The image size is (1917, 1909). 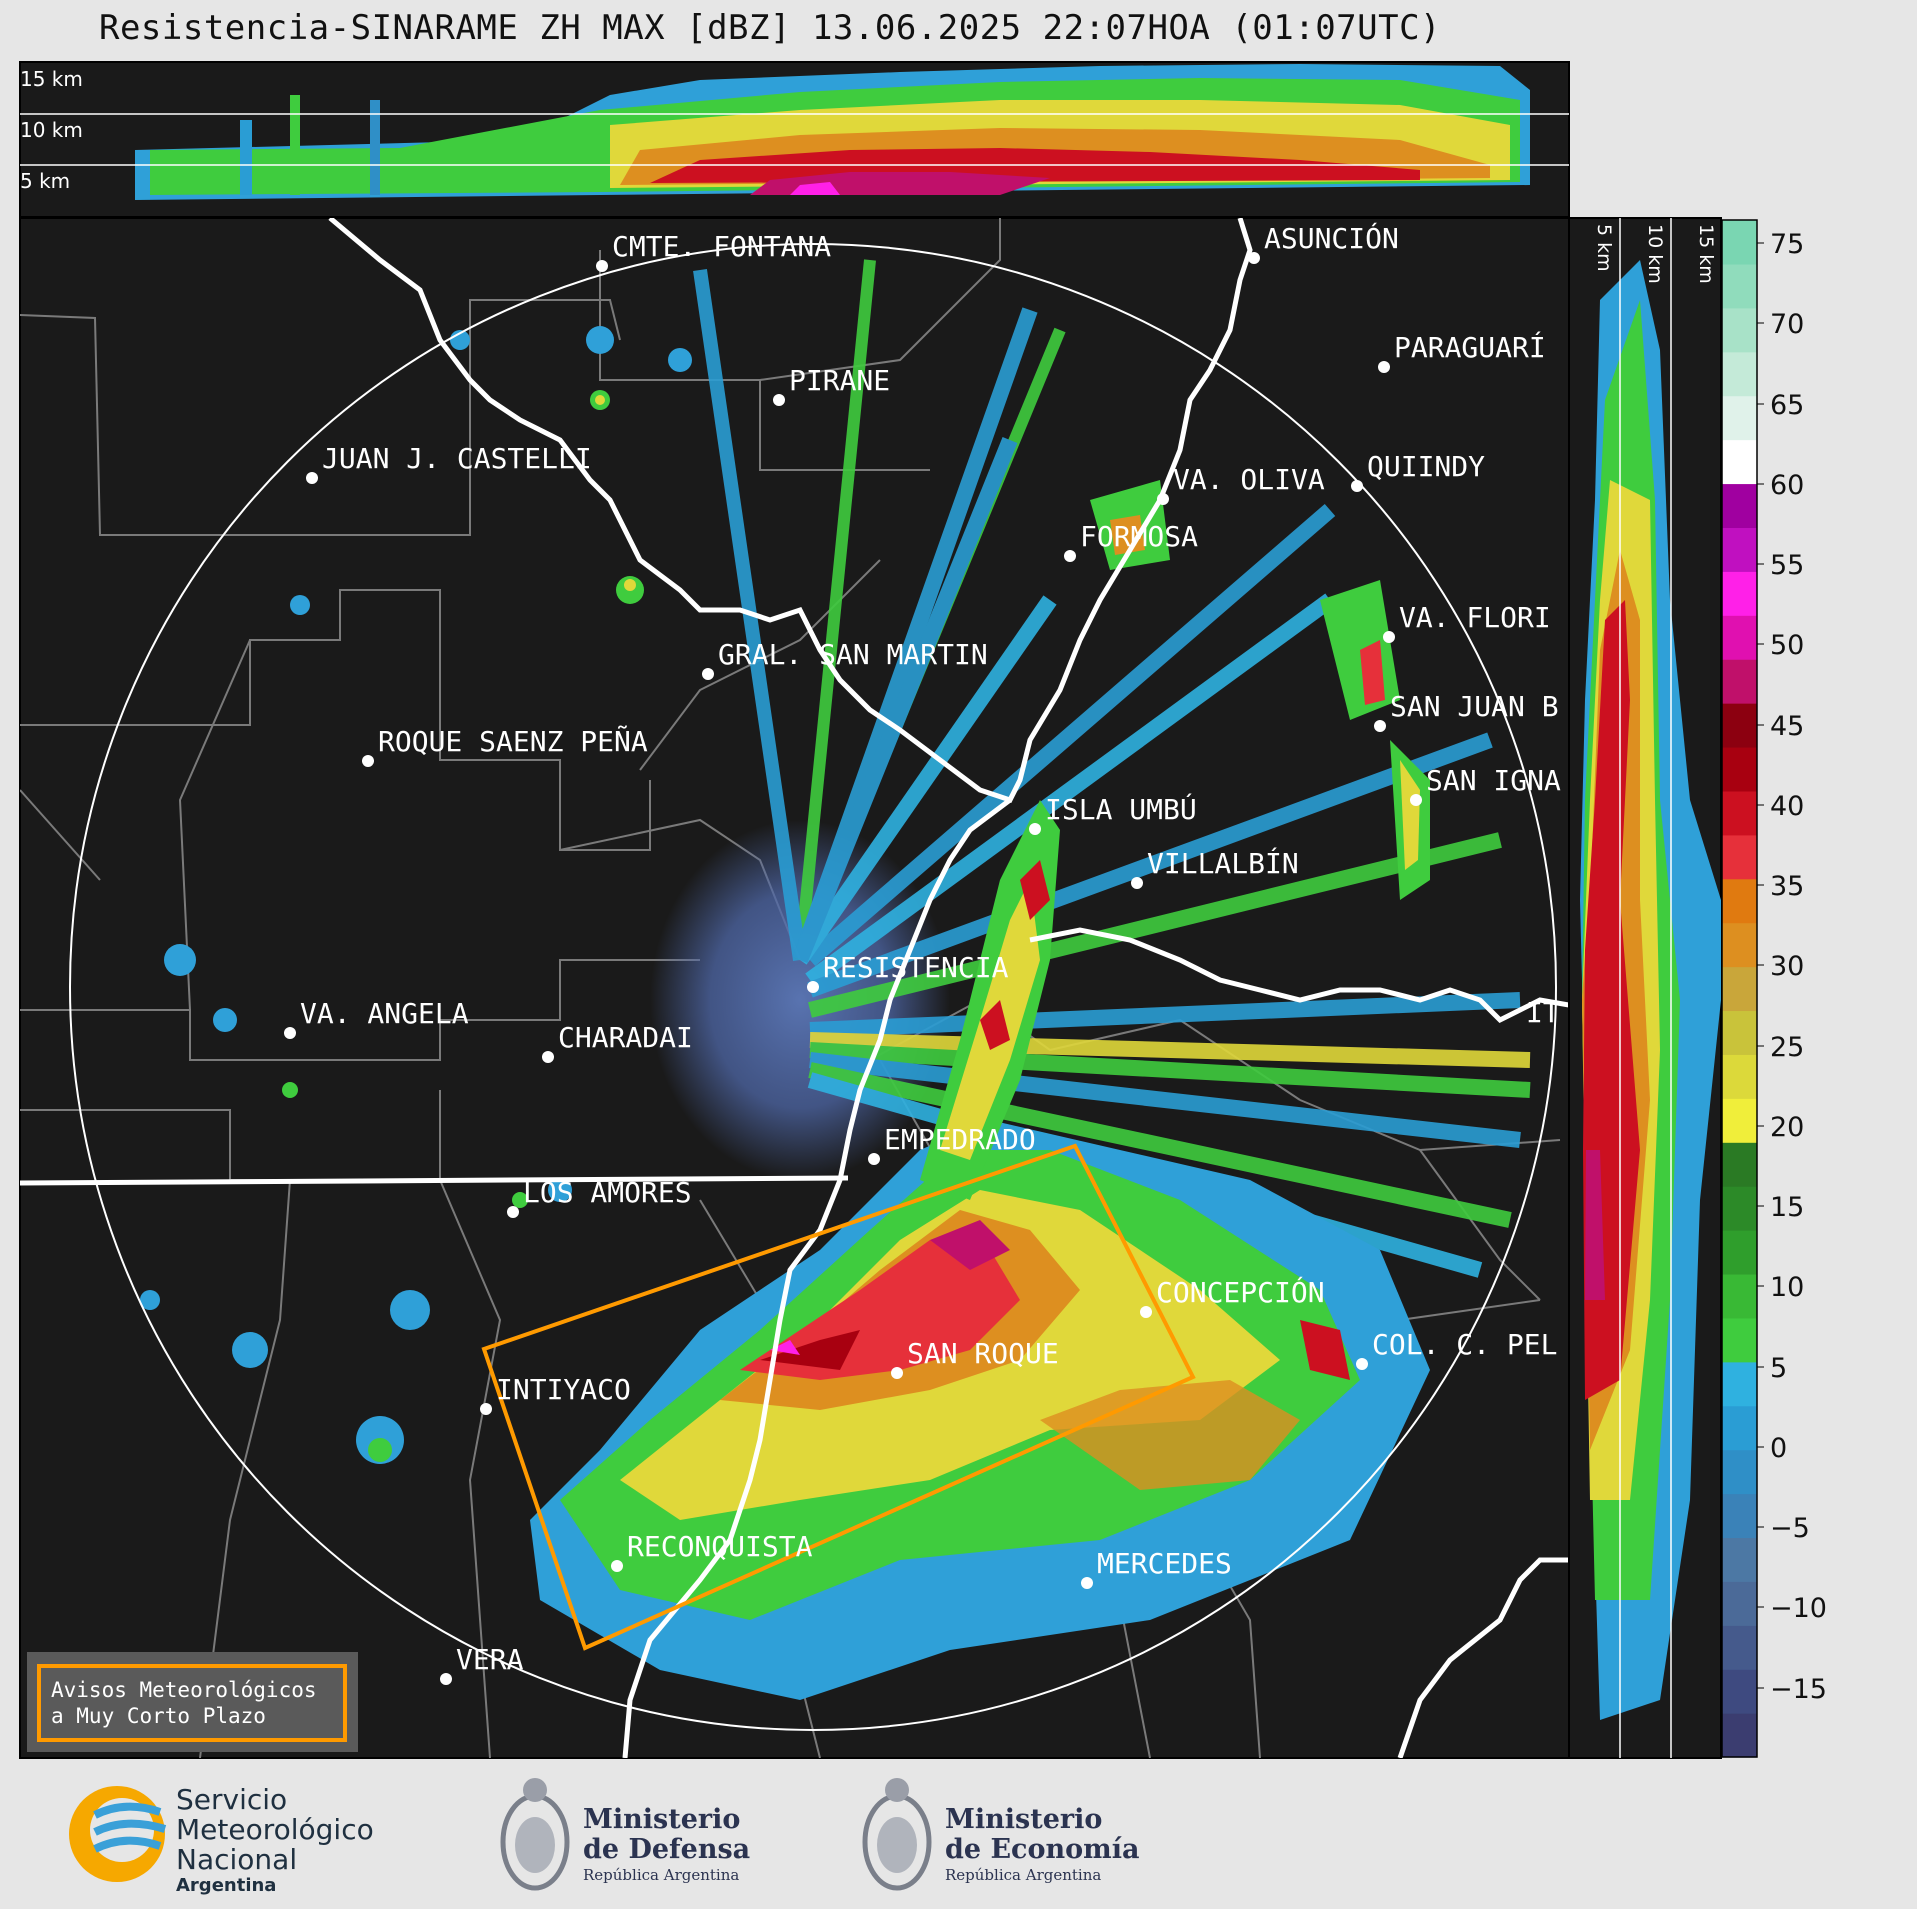 I want to click on city-marker: EMPEDRADO, so click(x=952, y=1144).